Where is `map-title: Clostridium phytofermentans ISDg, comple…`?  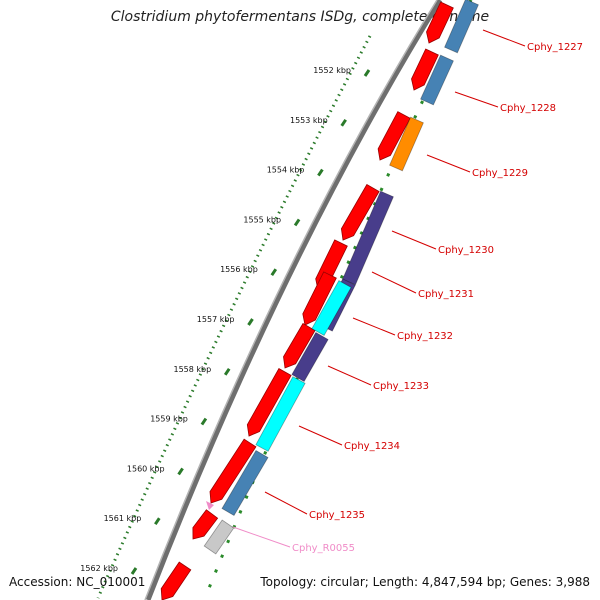
map-title: Clostridium phytofermentans ISDg, comple… is located at coordinates (300, 17).